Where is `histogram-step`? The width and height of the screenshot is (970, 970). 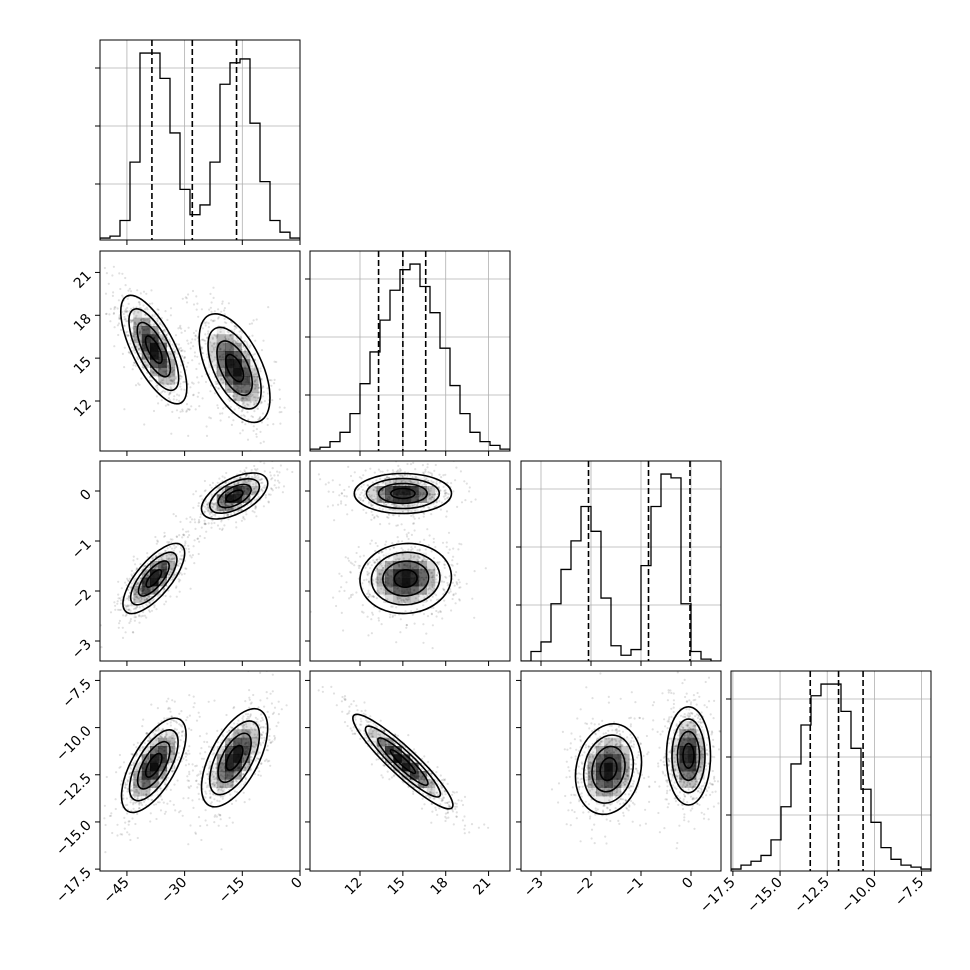
histogram-step is located at coordinates (831, 777).